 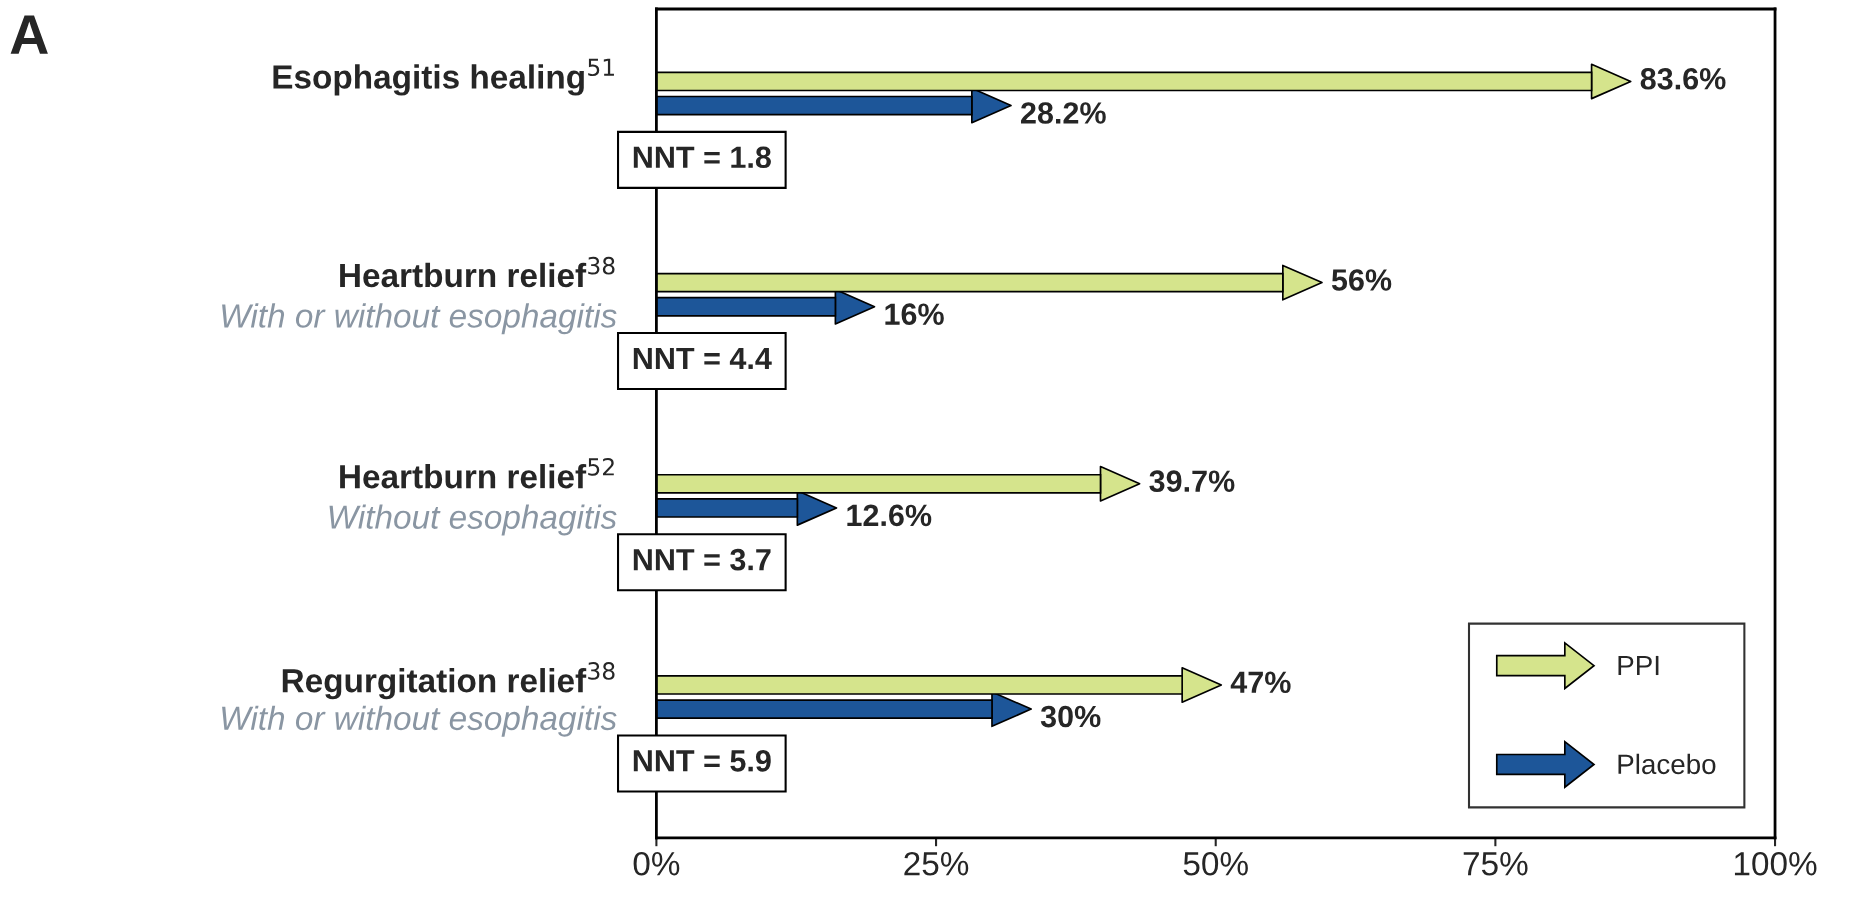 What do you see at coordinates (443, 77) in the screenshot?
I see `y-tick-label: Esophagitis healing$^{51}$` at bounding box center [443, 77].